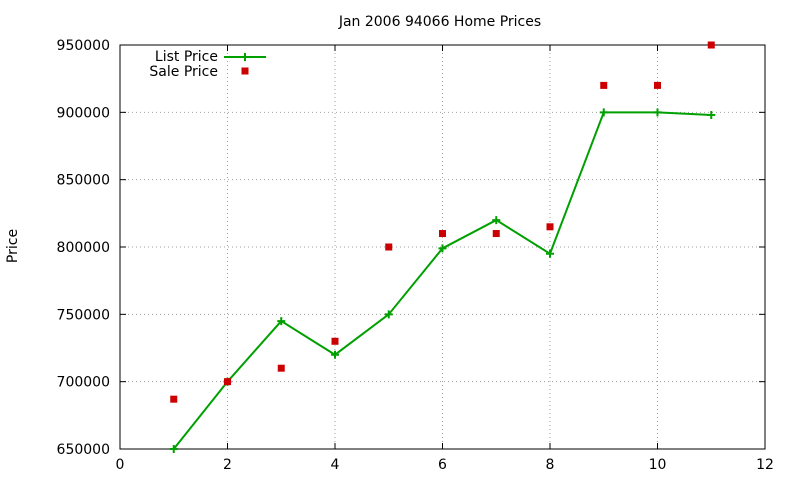 The width and height of the screenshot is (800, 480). I want to click on x-tick-label: 0, so click(120, 465).